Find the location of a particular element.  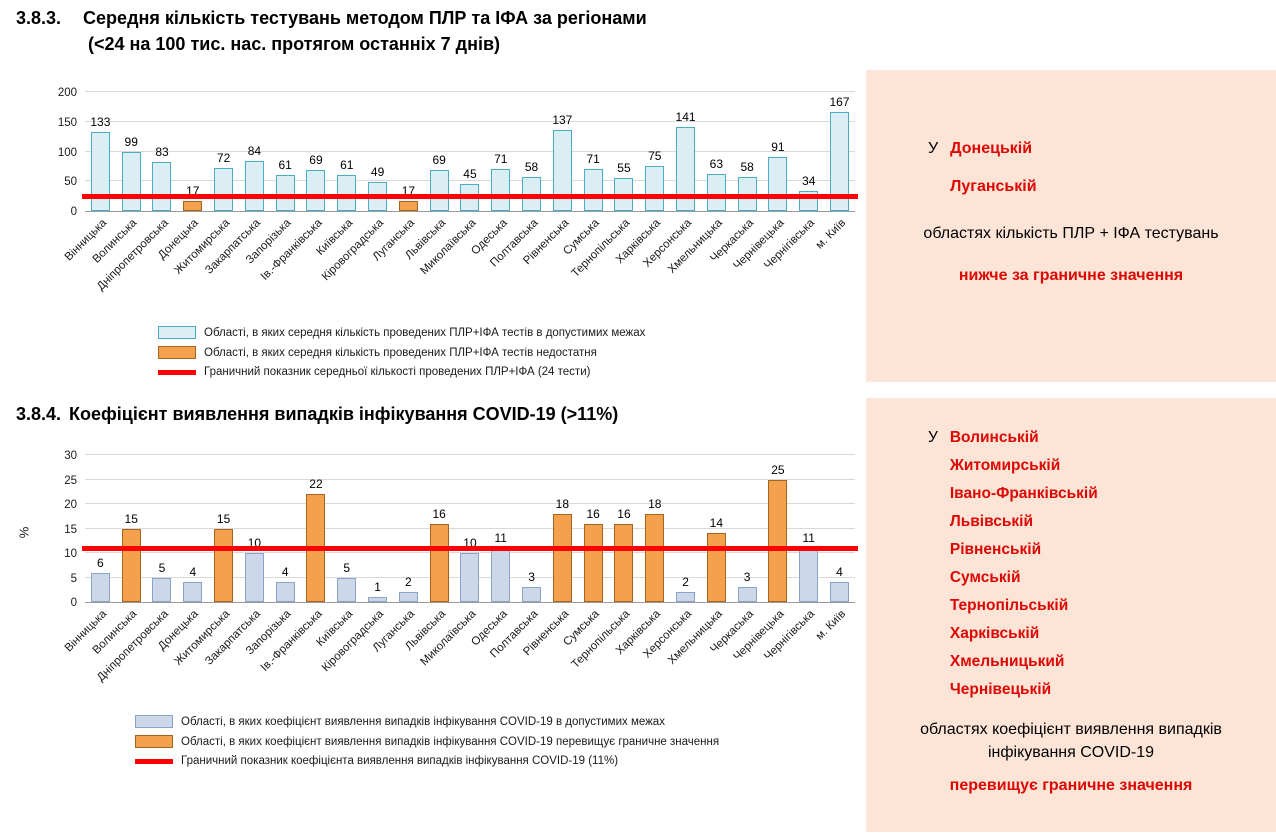

bar-value-label: 72 is located at coordinates (223, 158).